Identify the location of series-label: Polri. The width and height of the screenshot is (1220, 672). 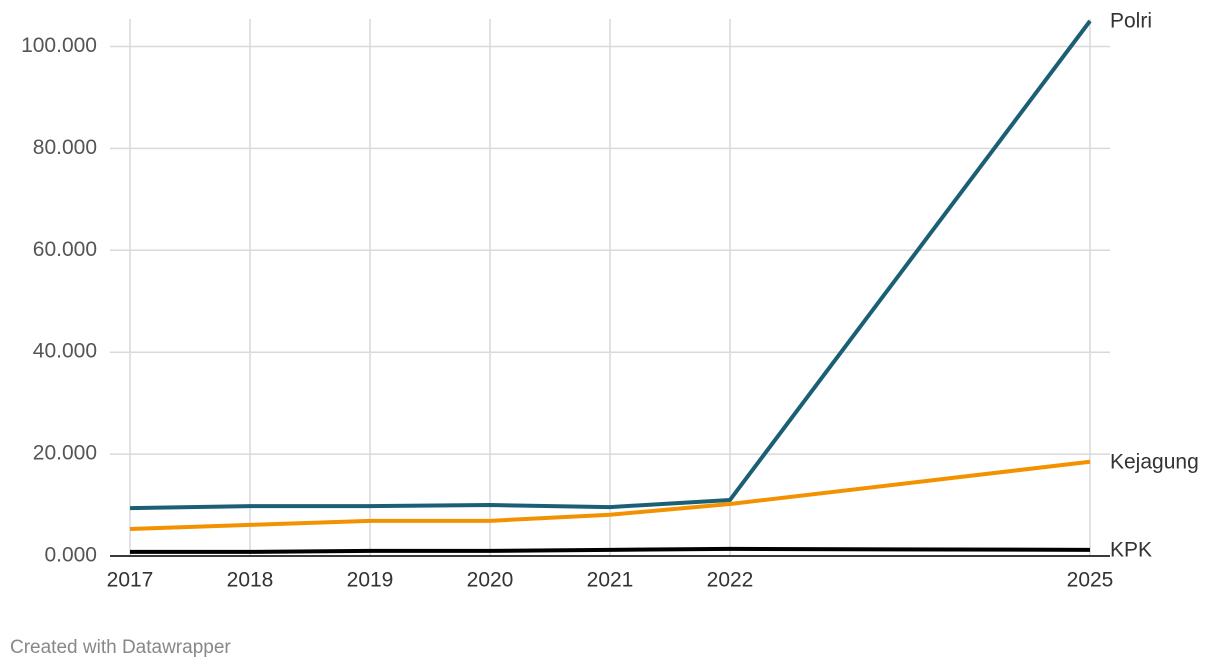
(1131, 21).